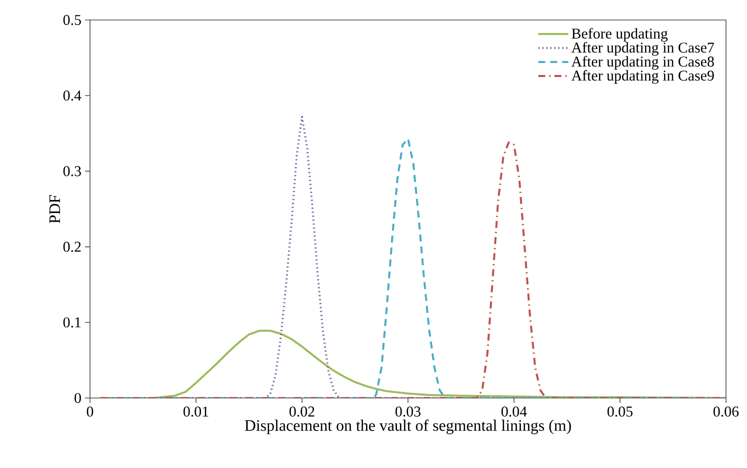  Describe the element at coordinates (72, 247) in the screenshot. I see `y-tick-label: 0.2` at that location.